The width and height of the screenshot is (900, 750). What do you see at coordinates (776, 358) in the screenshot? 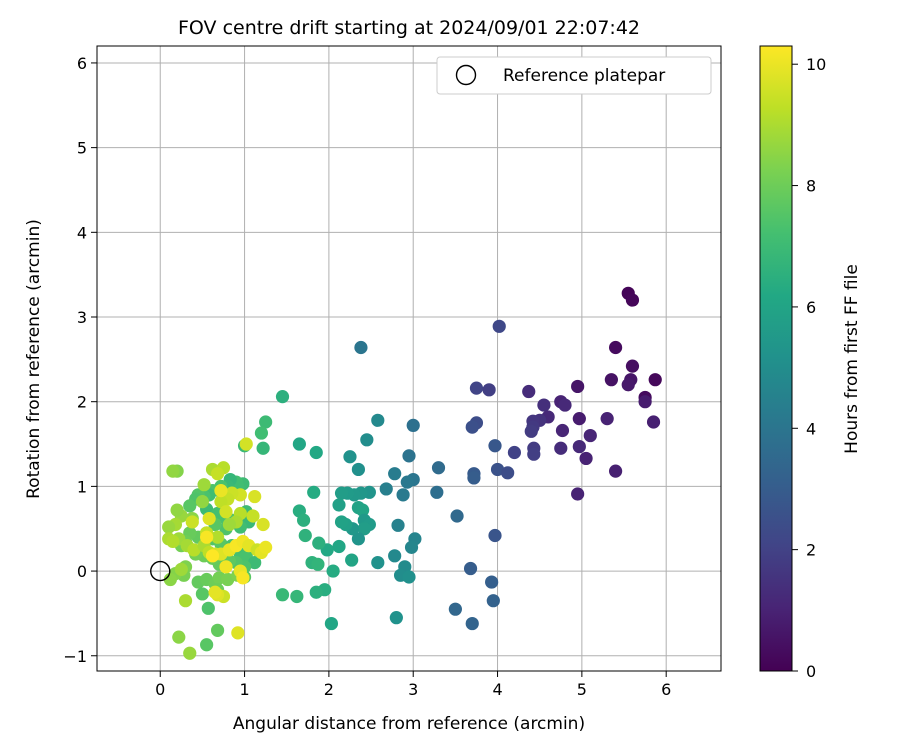
I see `colorbar-gradient` at bounding box center [776, 358].